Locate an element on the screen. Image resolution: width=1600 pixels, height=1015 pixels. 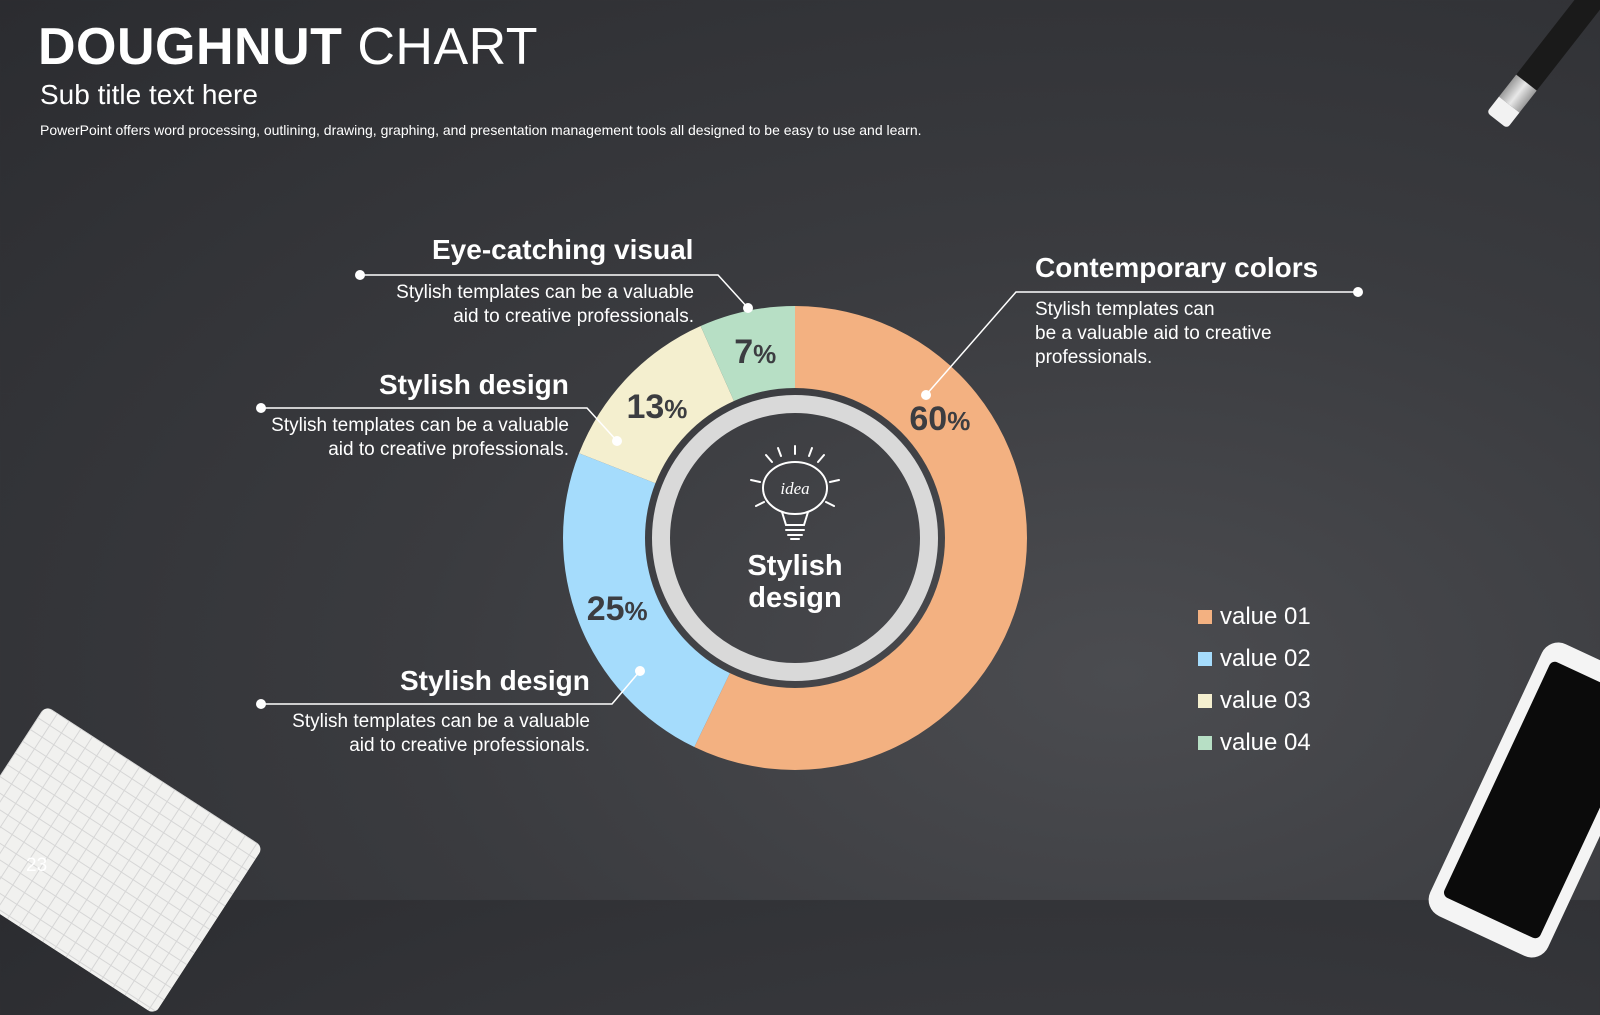
legend-label-1: value 01 is located at coordinates (1265, 616).